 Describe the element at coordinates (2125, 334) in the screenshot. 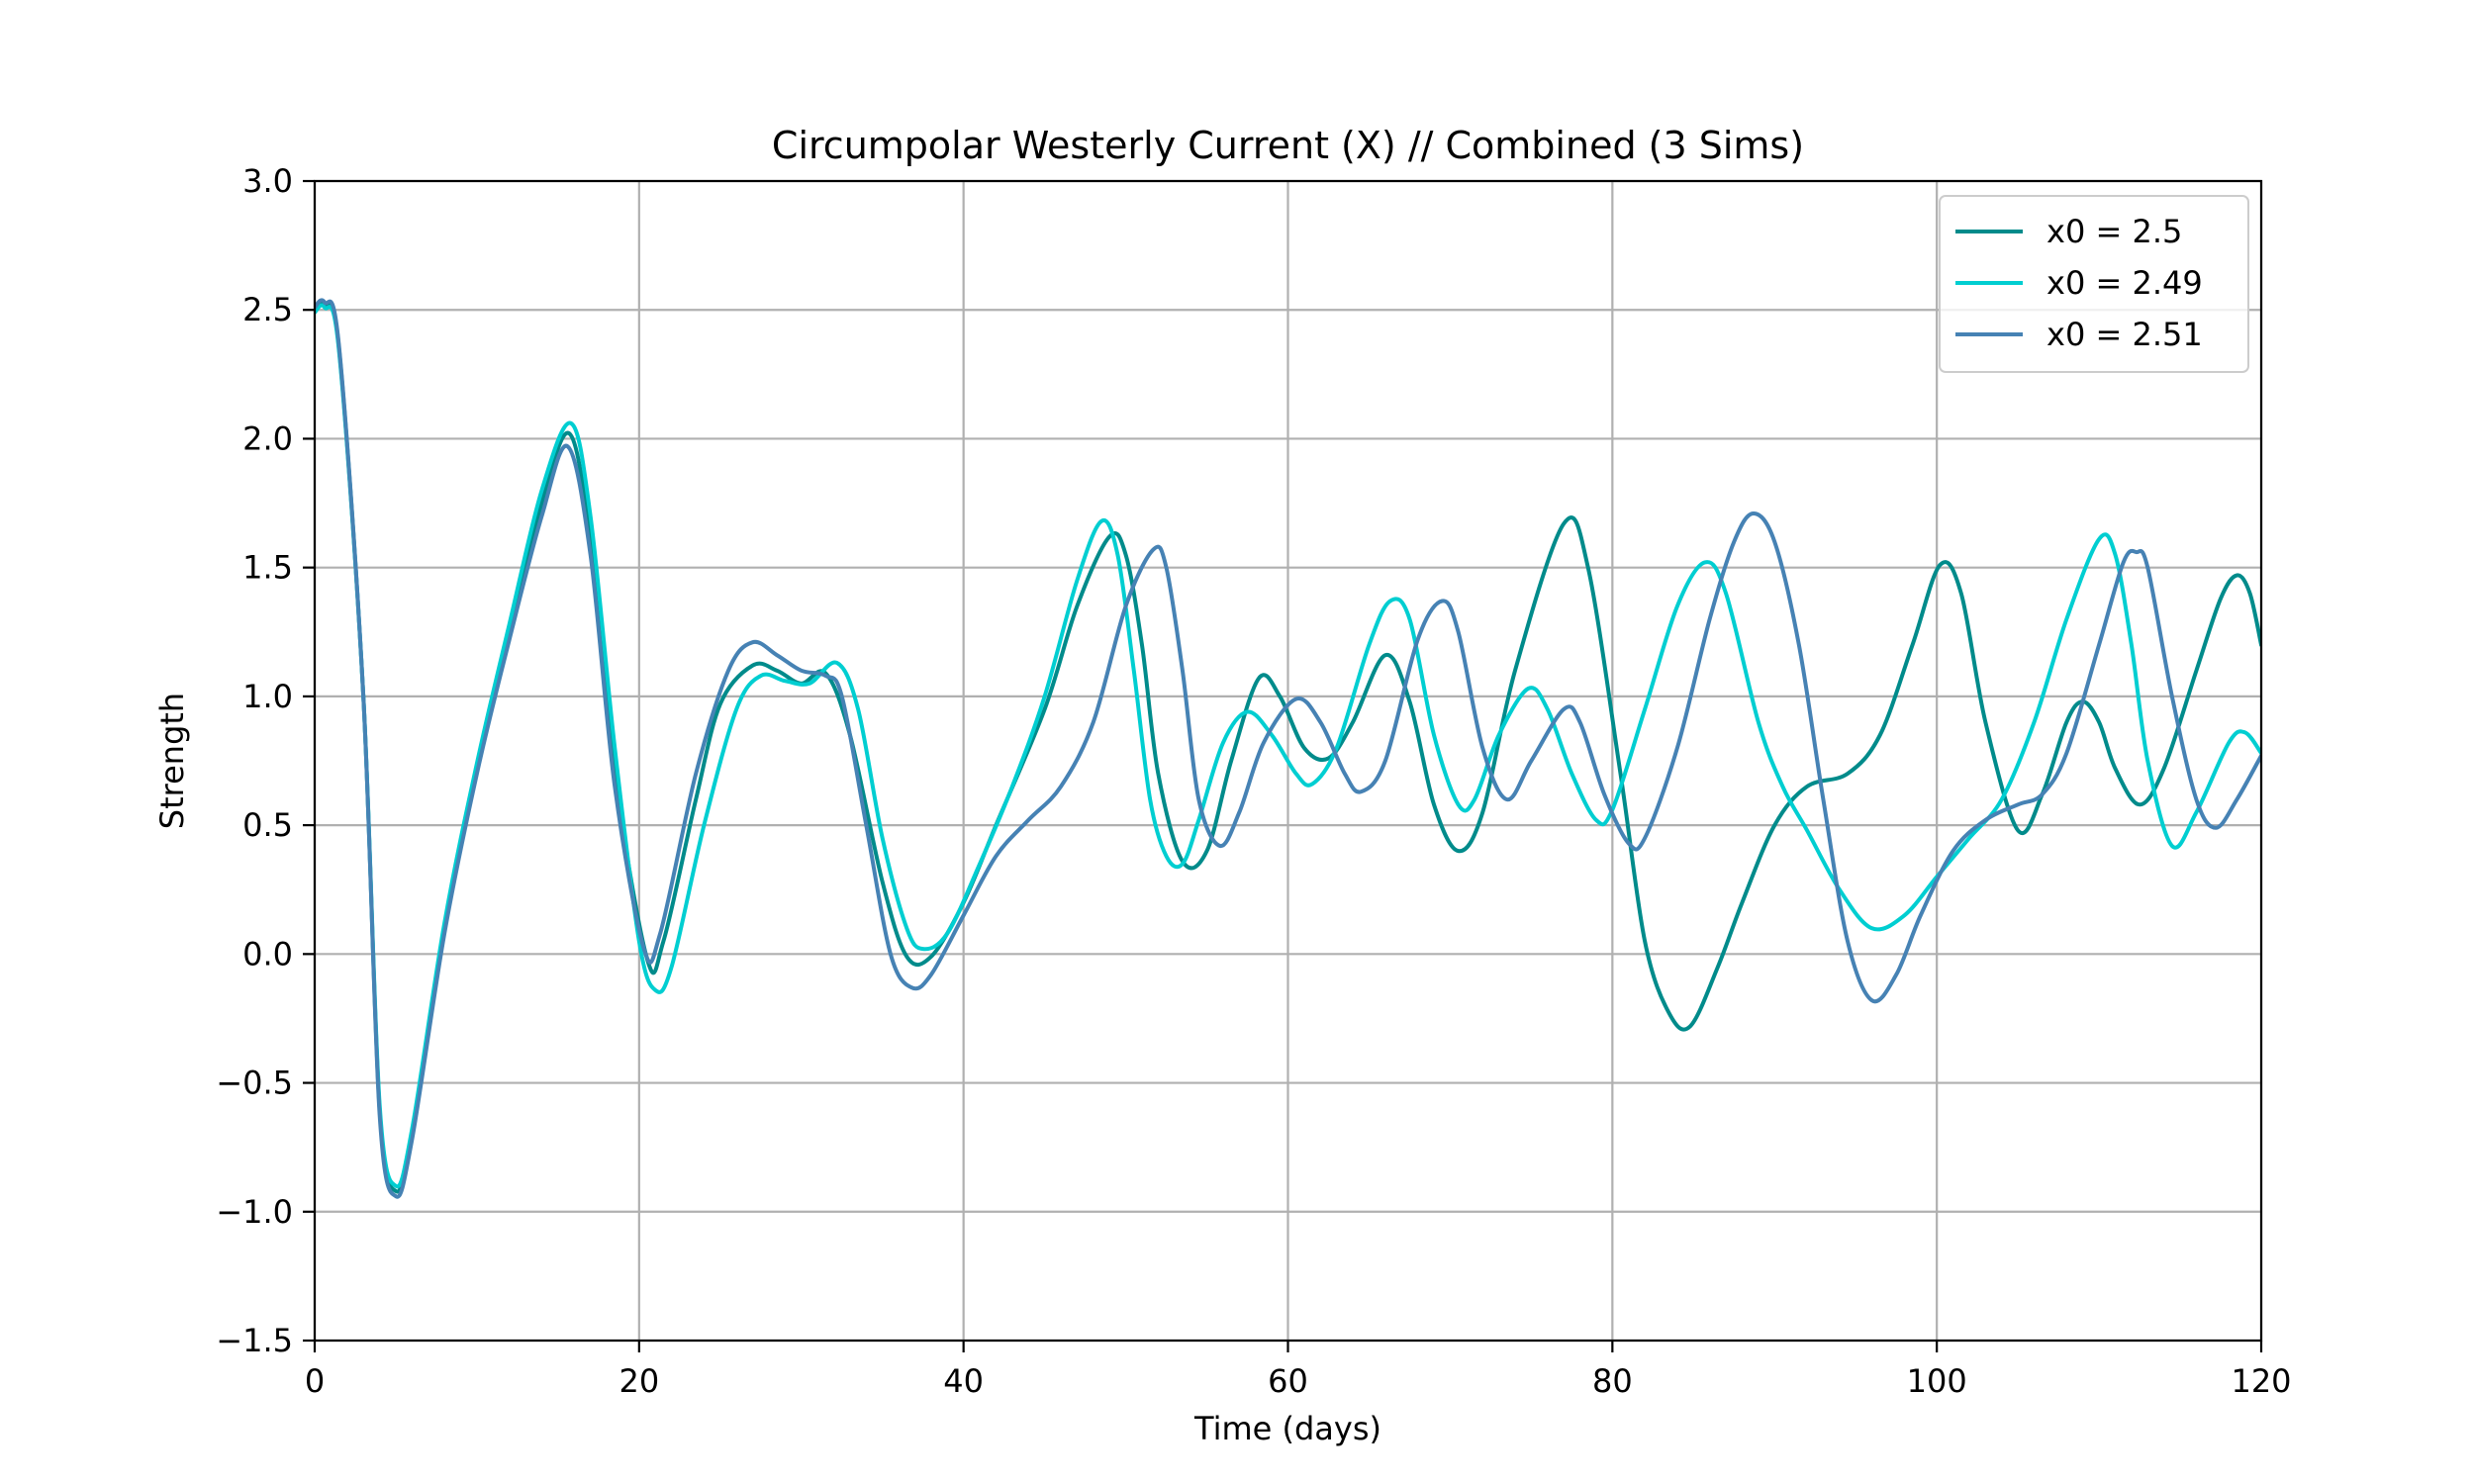

I see `legend-label: x0 = 2.51` at that location.